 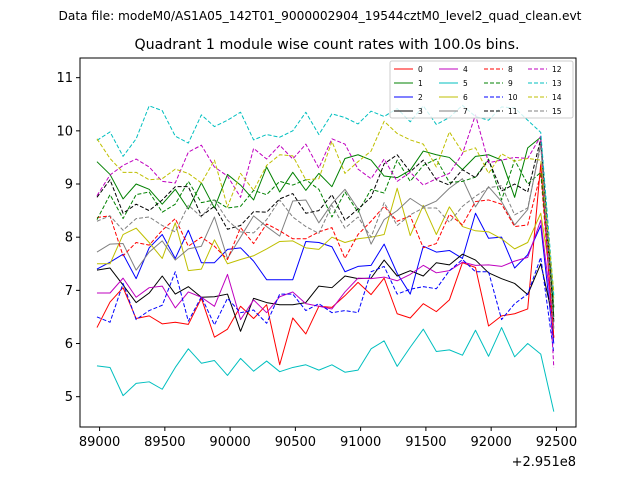 I want to click on x-tick-label: 90500, so click(x=295, y=442).